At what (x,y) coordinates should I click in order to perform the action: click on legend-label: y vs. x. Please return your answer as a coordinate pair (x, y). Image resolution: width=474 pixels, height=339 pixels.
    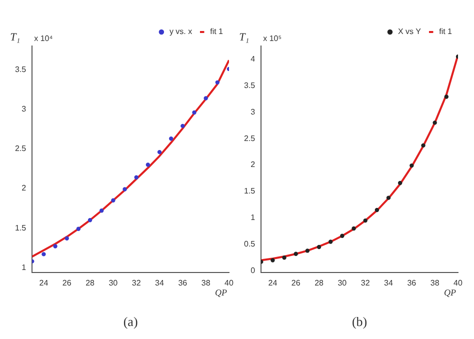
    Looking at the image, I should click on (180, 31).